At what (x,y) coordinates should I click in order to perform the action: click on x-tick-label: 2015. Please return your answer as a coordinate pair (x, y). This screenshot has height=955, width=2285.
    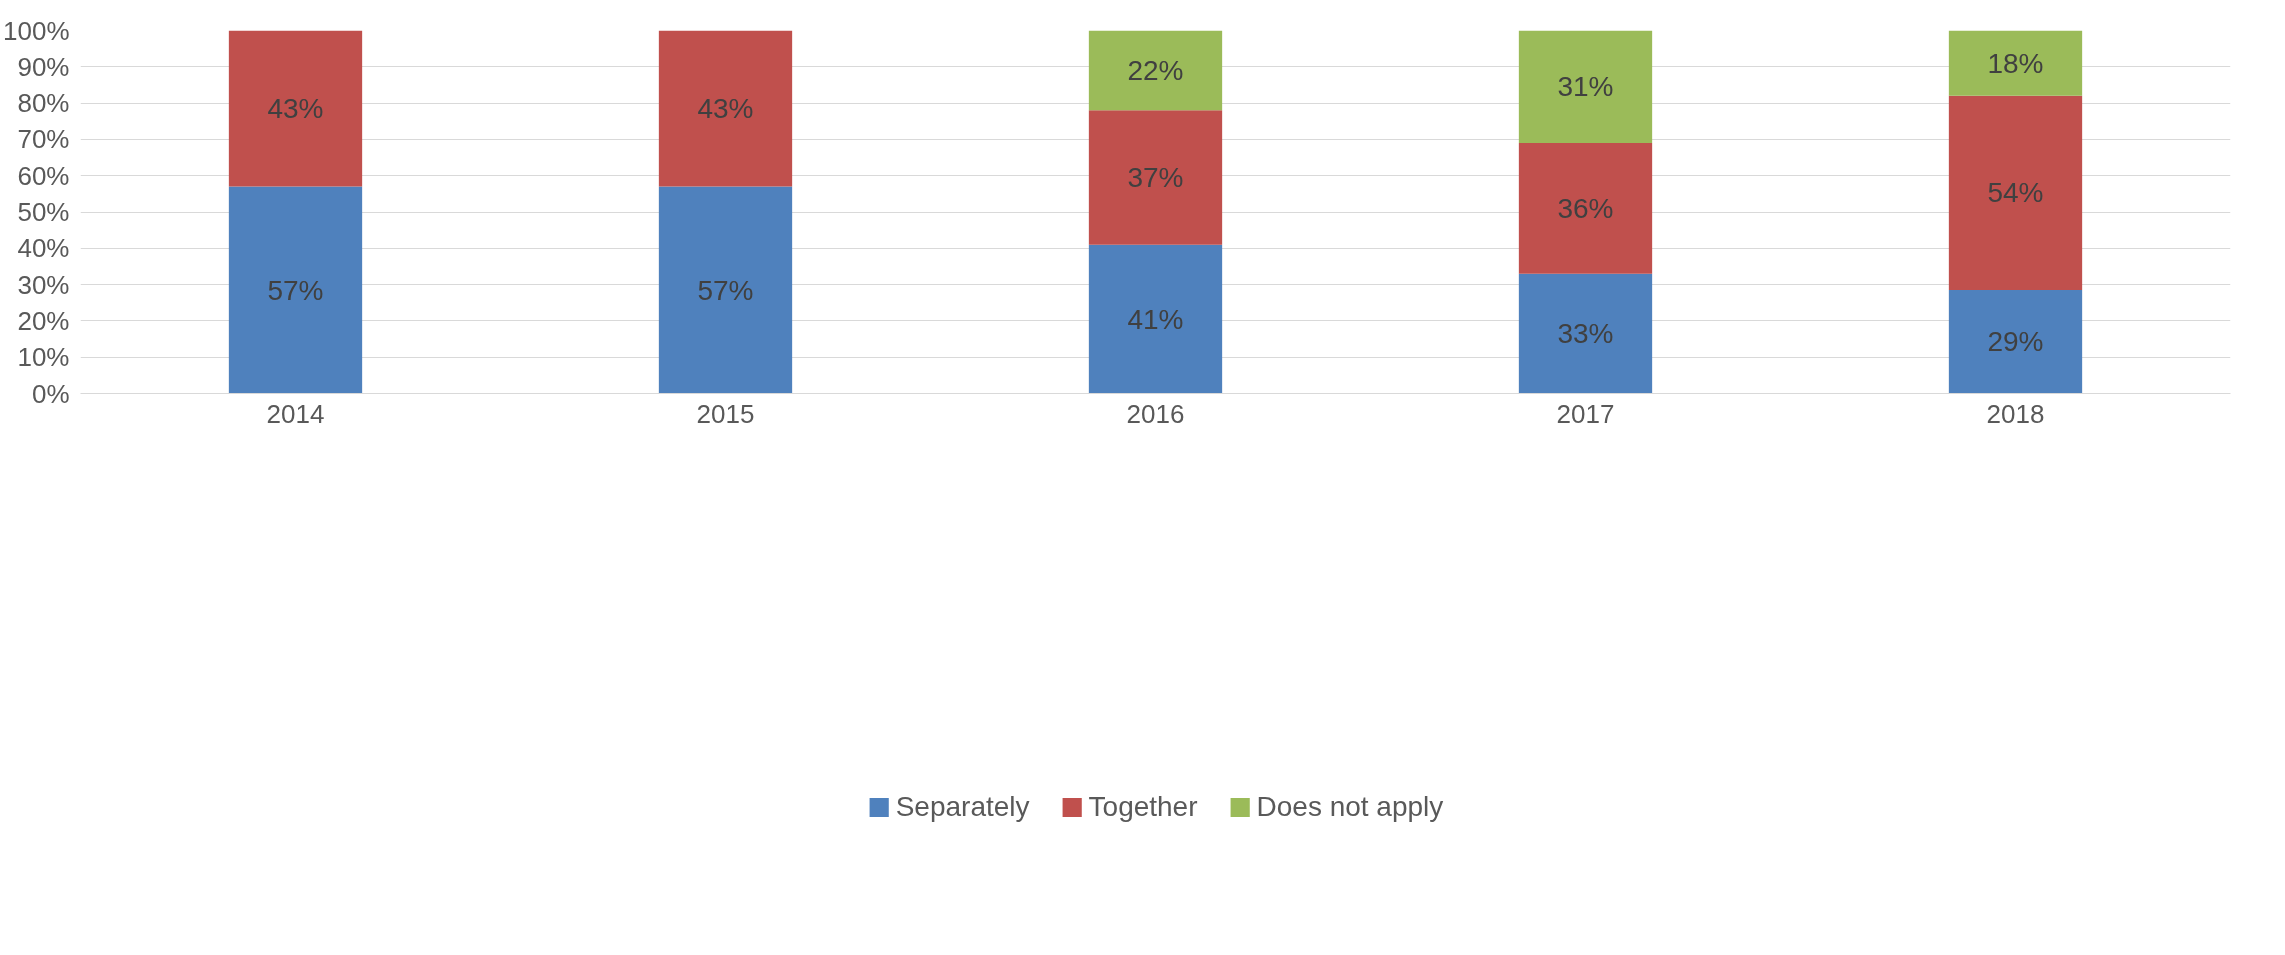
    Looking at the image, I should click on (725, 413).